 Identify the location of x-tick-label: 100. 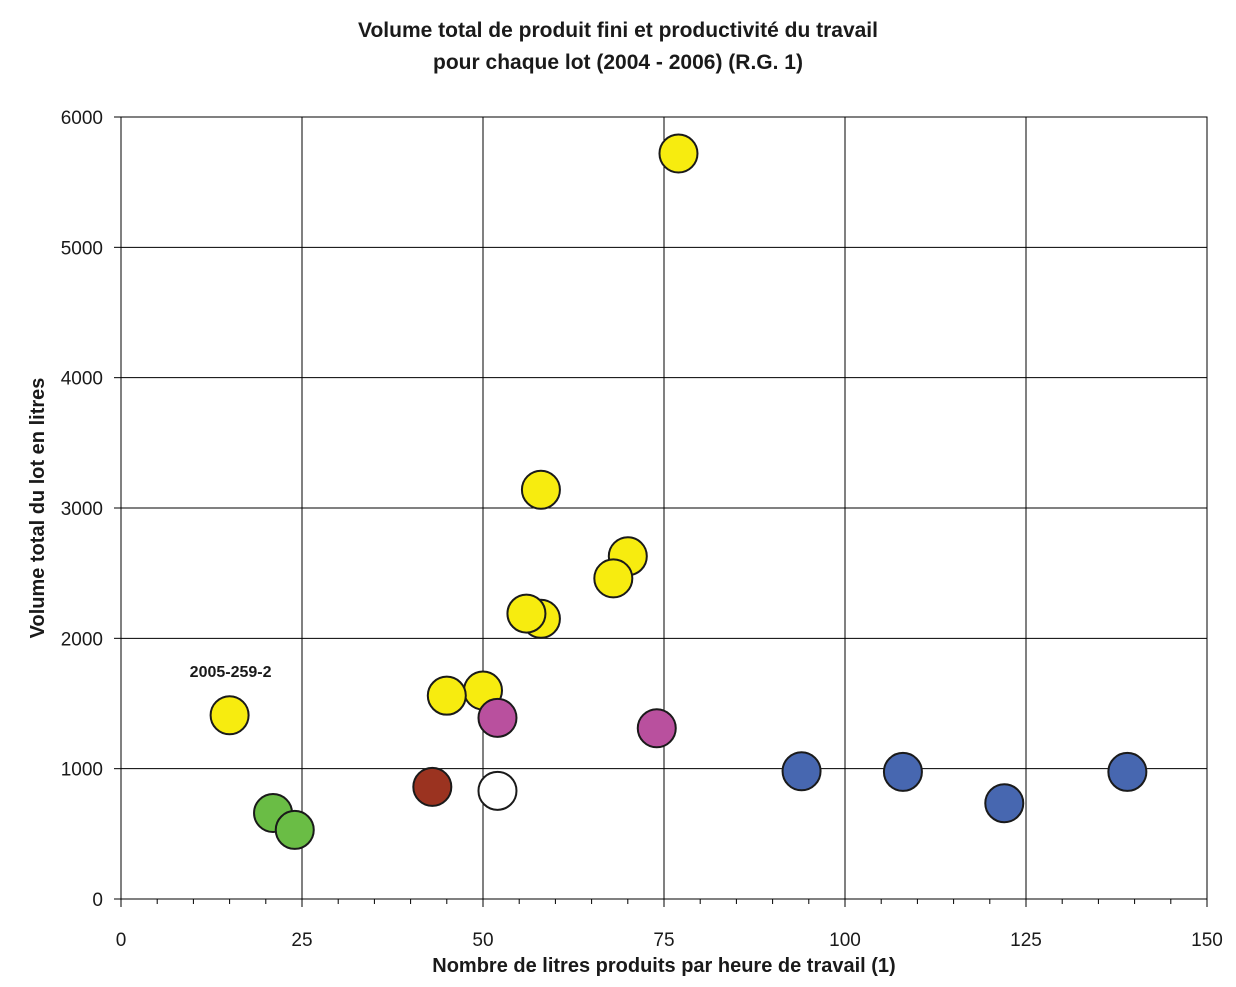
(845, 940).